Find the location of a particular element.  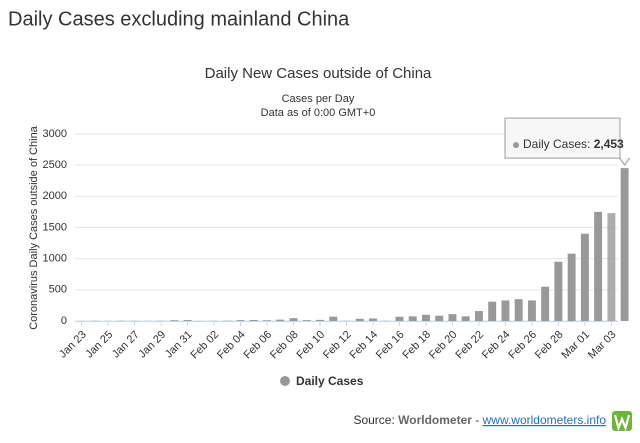

tooltip-pointer is located at coordinates (625, 161).